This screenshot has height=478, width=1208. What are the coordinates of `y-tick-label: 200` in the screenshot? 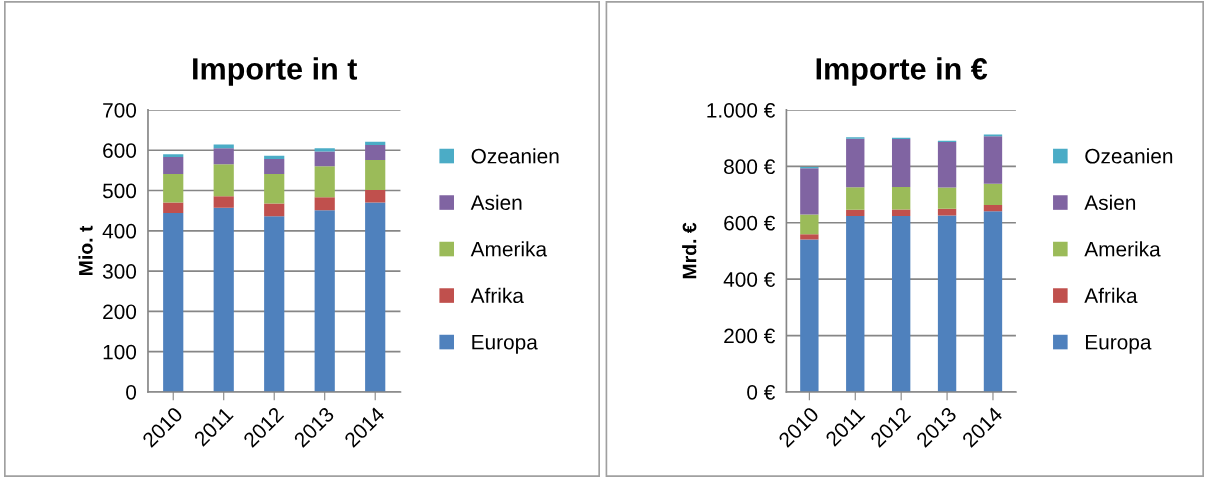 It's located at (120, 312).